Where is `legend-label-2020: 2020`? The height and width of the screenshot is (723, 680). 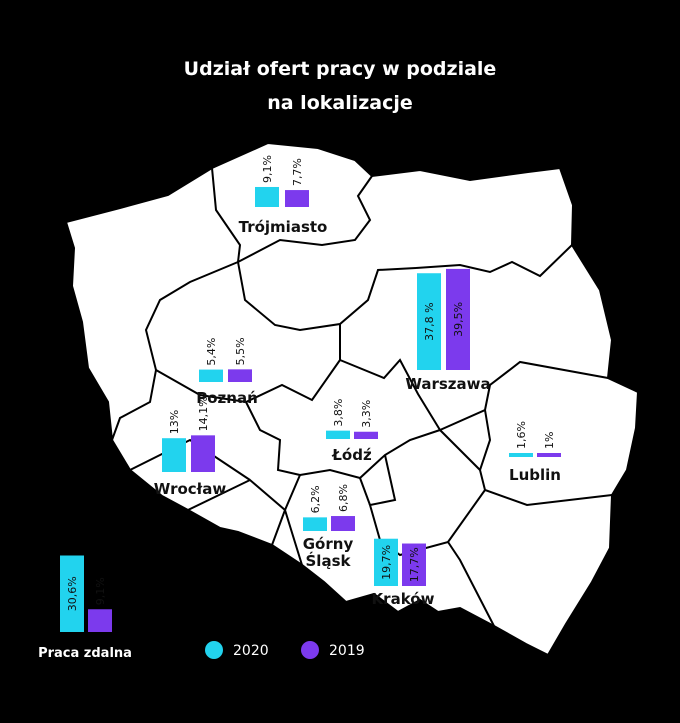
legend-label-2020: 2020 is located at coordinates (251, 651).